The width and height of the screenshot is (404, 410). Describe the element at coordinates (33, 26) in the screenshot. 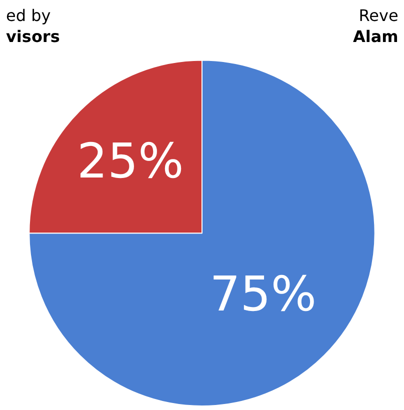

I see `text: ed by visors` at that location.